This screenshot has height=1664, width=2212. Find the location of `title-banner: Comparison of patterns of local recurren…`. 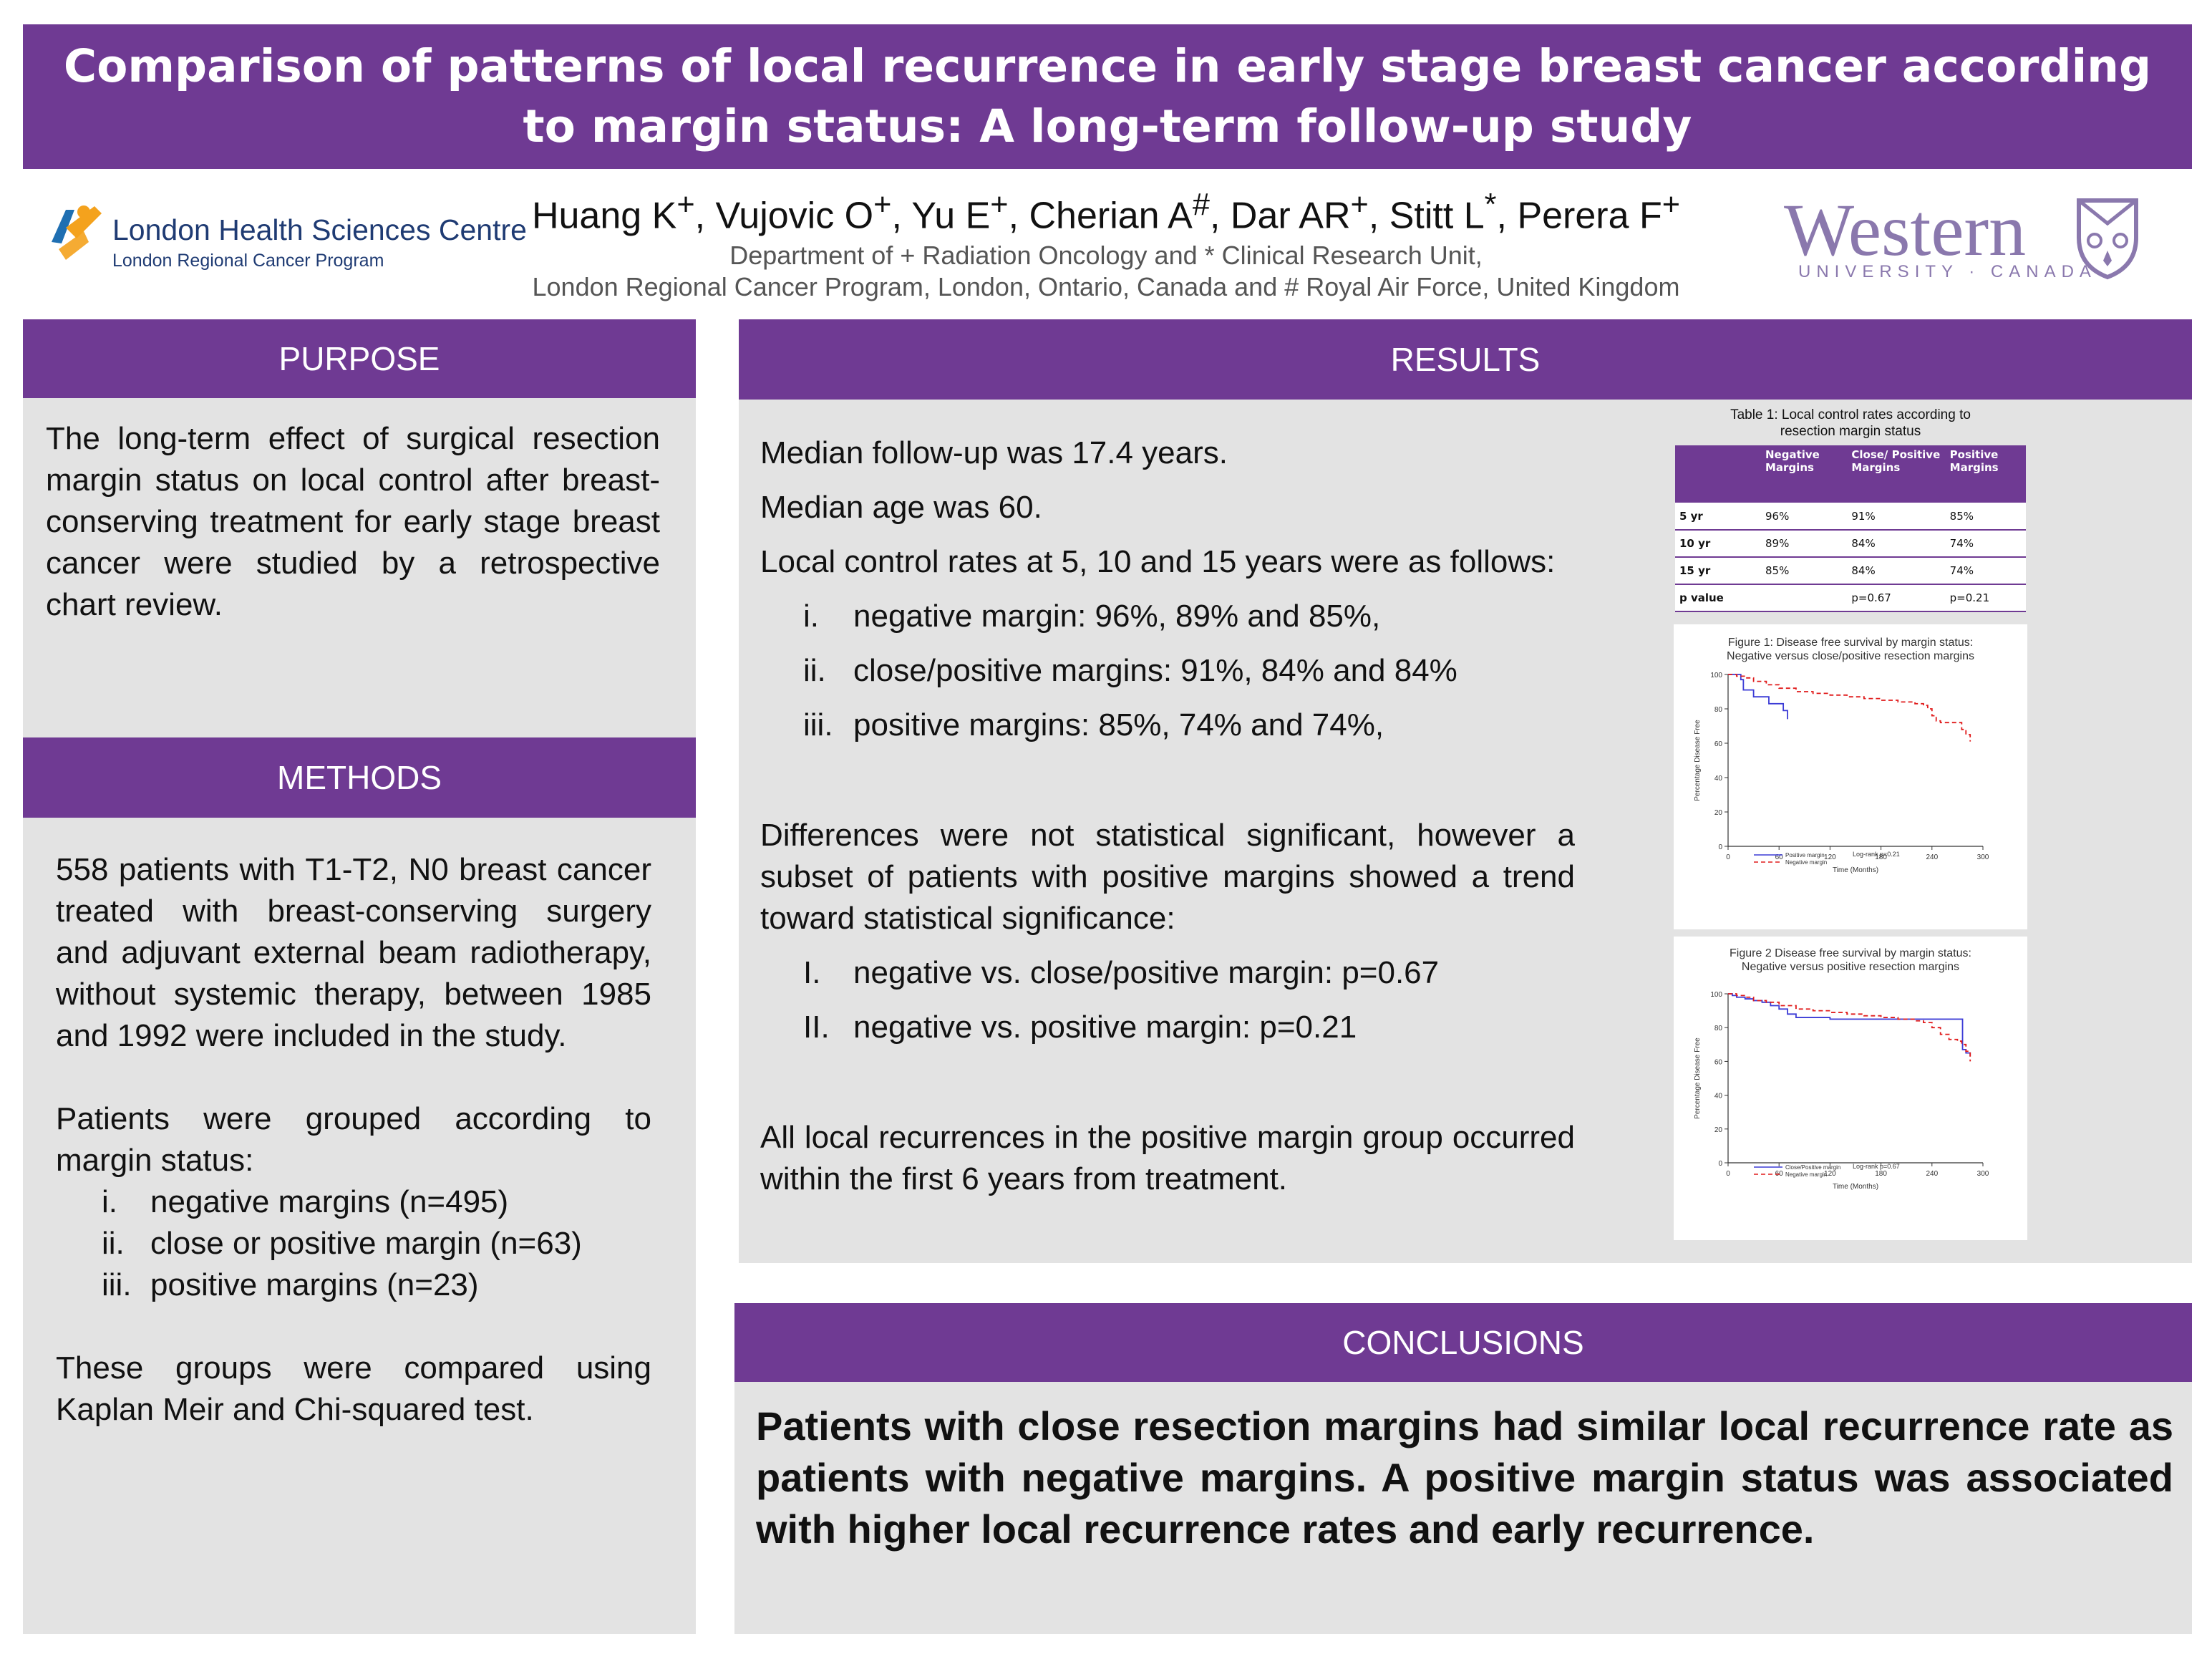

title-banner: Comparison of patterns of local recurren… is located at coordinates (1107, 96).